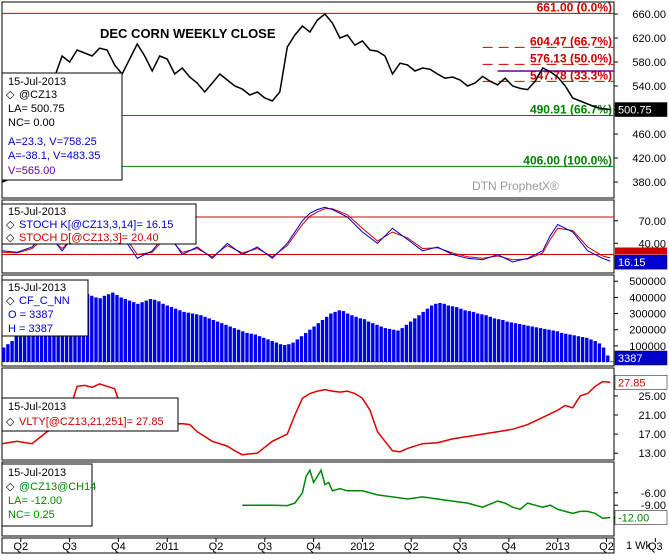 This screenshot has width=669, height=560. Describe the element at coordinates (31, 123) in the screenshot. I see `legend-netchange: NC= 0.00` at that location.